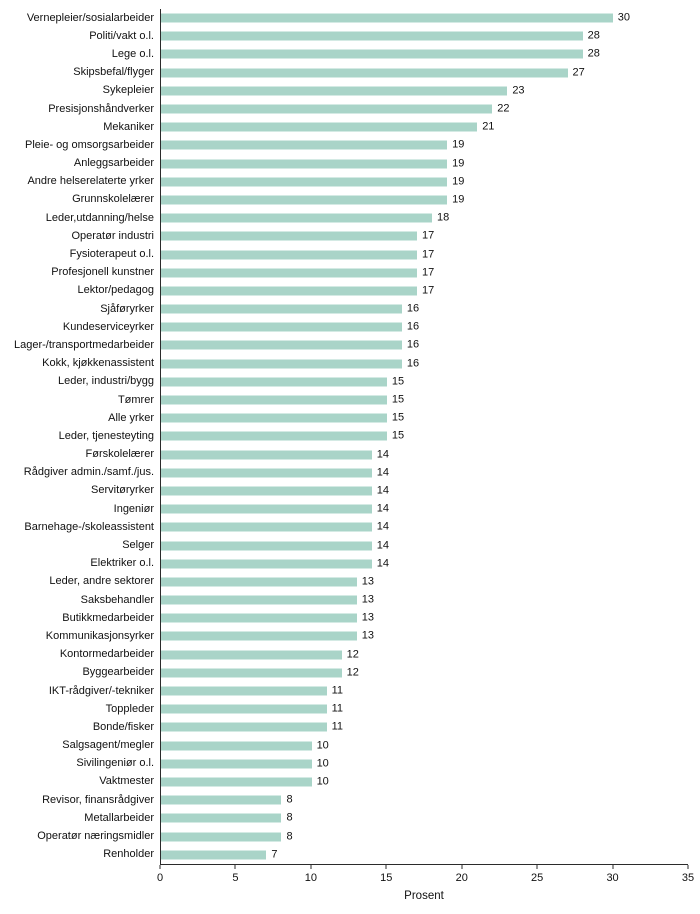 This screenshot has width=700, height=914. Describe the element at coordinates (105, 381) in the screenshot. I see `category-label: Leder, industri/bygg` at that location.